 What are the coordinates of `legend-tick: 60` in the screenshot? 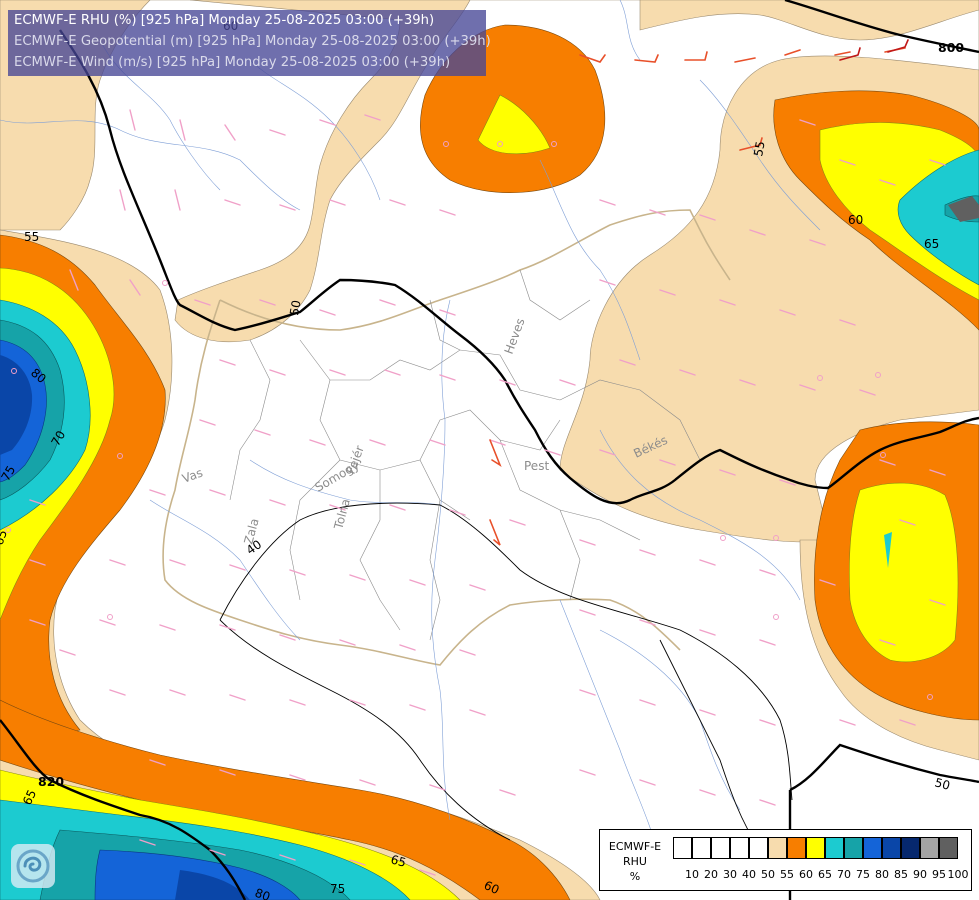 It's located at (806, 874).